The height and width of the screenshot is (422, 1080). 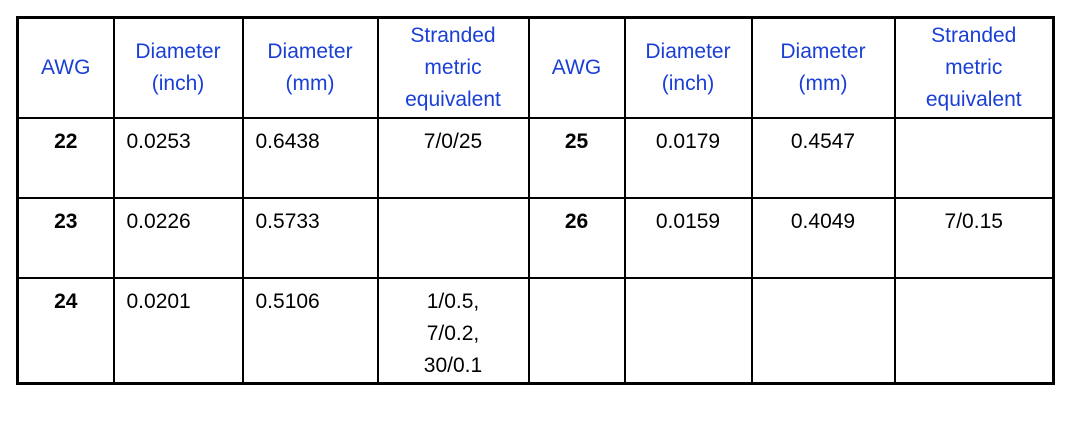 What do you see at coordinates (823, 158) in the screenshot?
I see `diameter-mm-cell: 0.4547` at bounding box center [823, 158].